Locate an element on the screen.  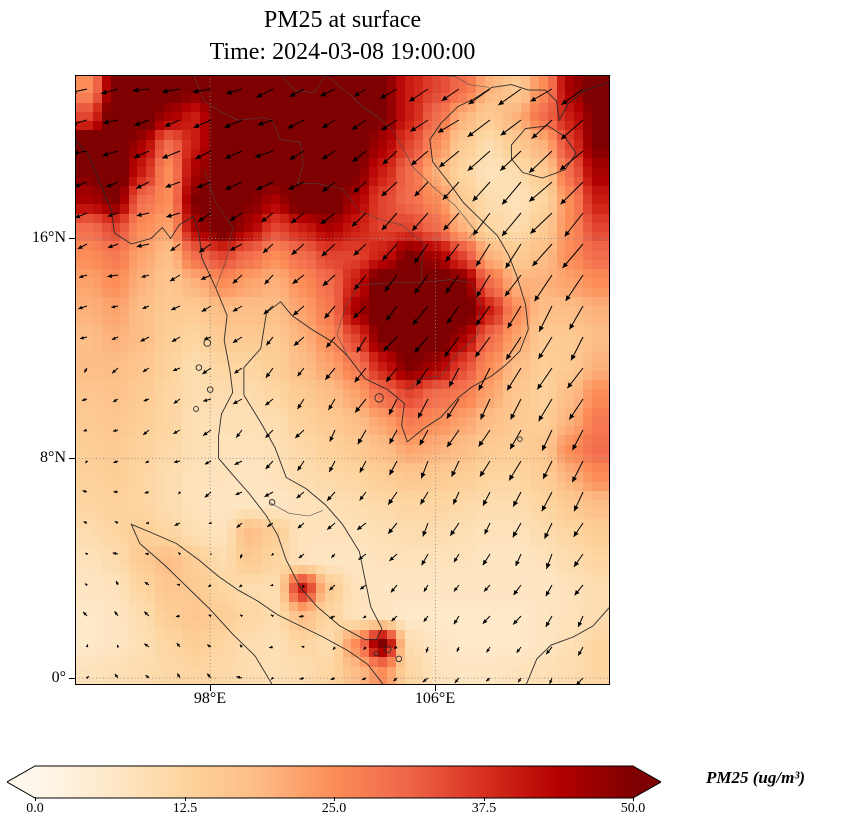
coastline-hainan-island is located at coordinates (543, 152).